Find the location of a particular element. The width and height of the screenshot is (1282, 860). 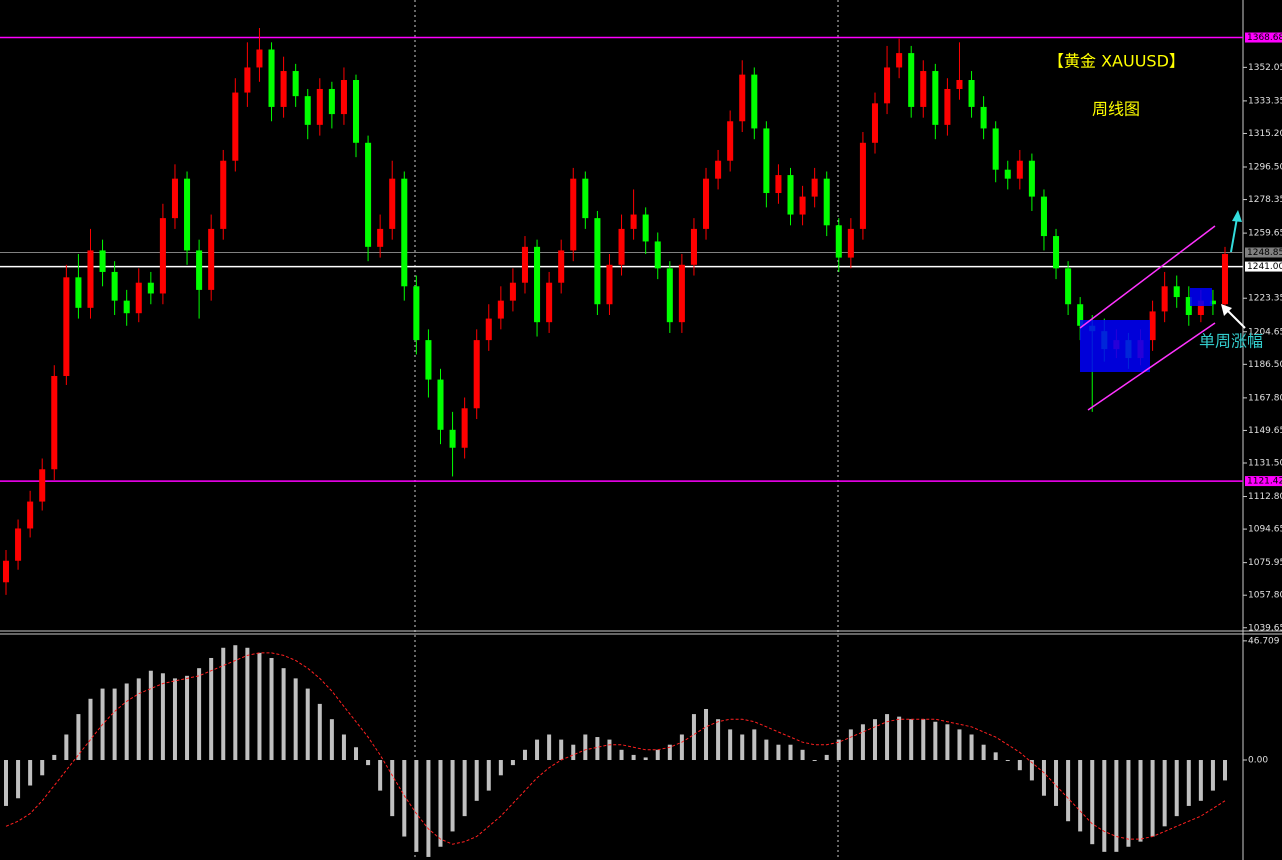

y-tick-label: 1259.65 is located at coordinates (1265, 234).